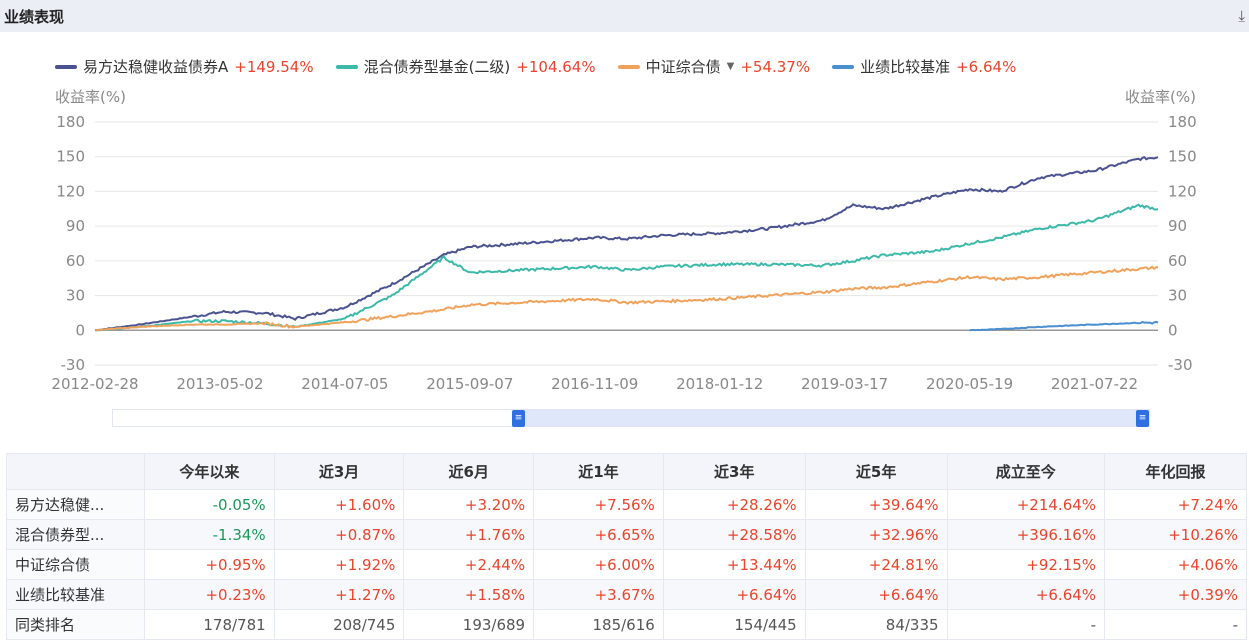 Image resolution: width=1249 pixels, height=643 pixels. I want to click on download-icon: ⤓, so click(1241, 16).